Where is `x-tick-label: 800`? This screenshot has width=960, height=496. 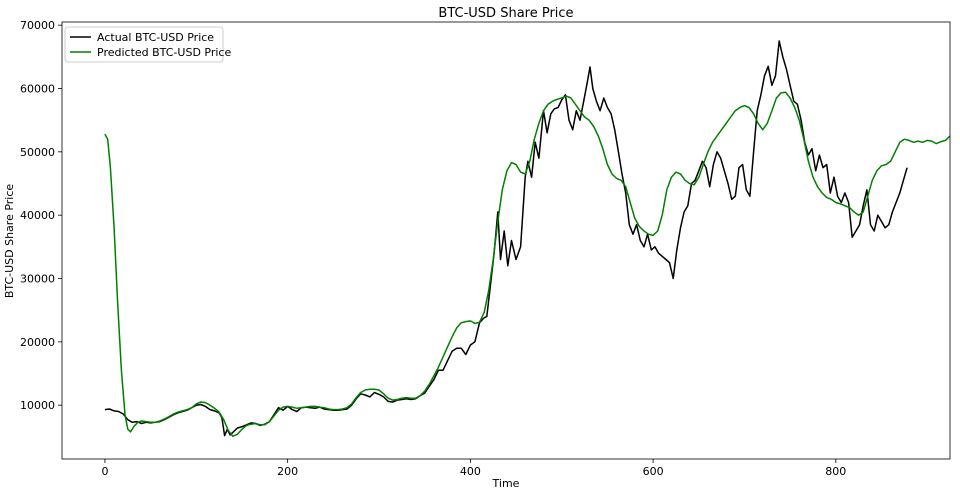
x-tick-label: 800 is located at coordinates (835, 471).